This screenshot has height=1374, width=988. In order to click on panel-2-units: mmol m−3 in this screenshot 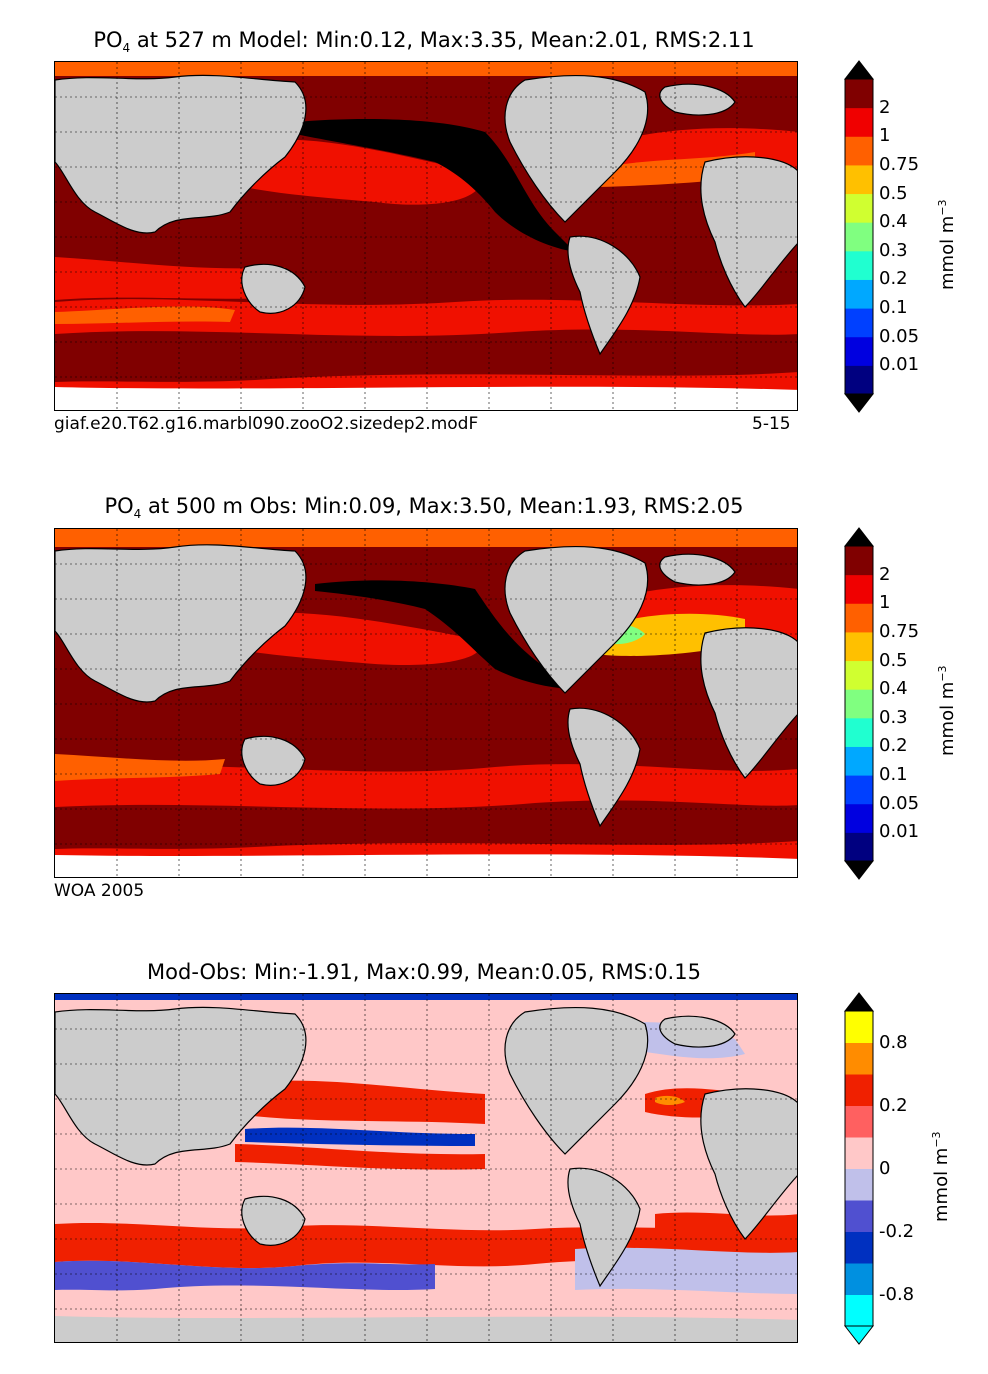, I will do `click(947, 710)`.